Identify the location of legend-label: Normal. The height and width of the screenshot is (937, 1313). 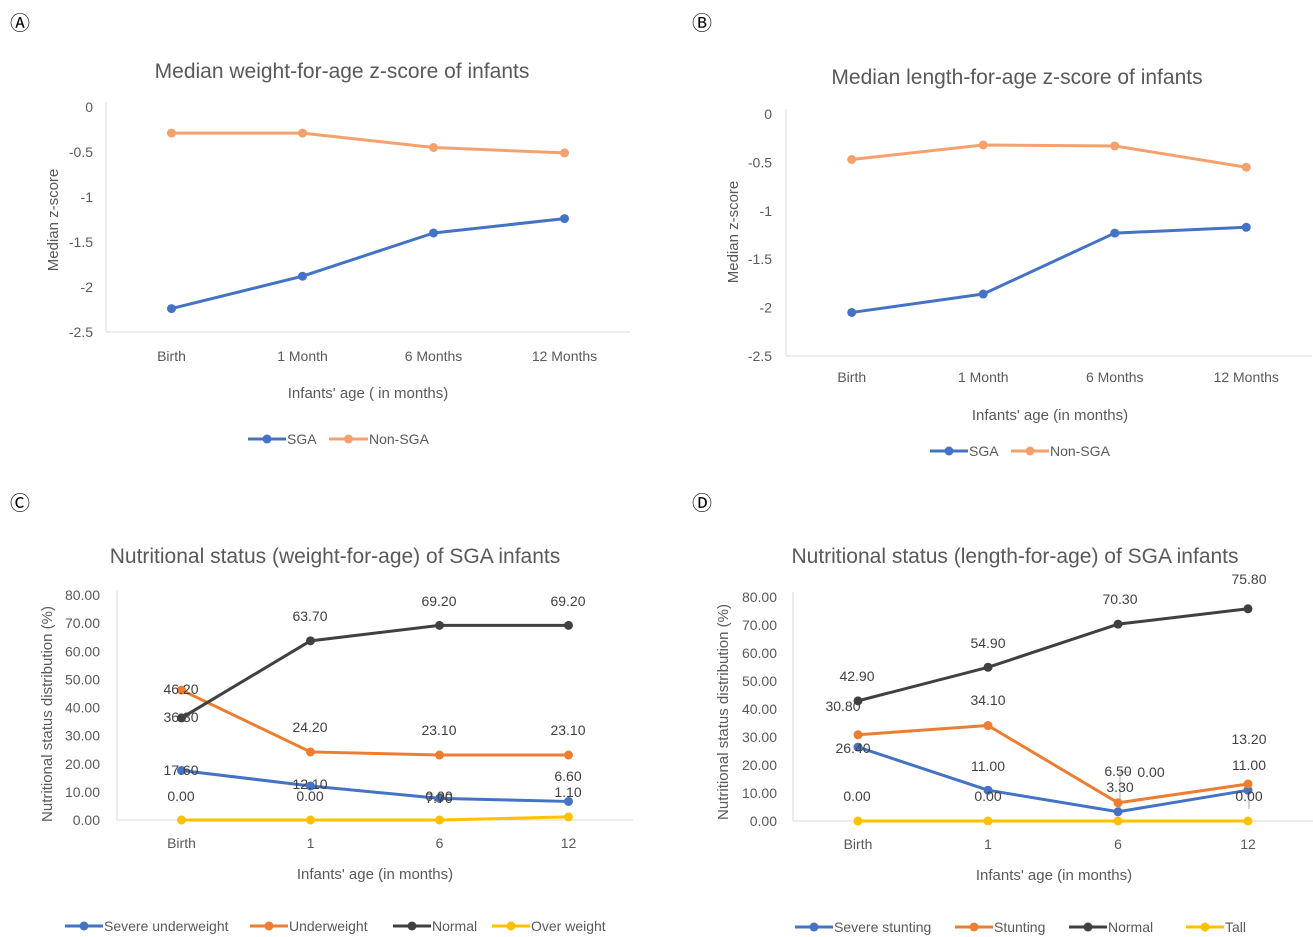
(1130, 927).